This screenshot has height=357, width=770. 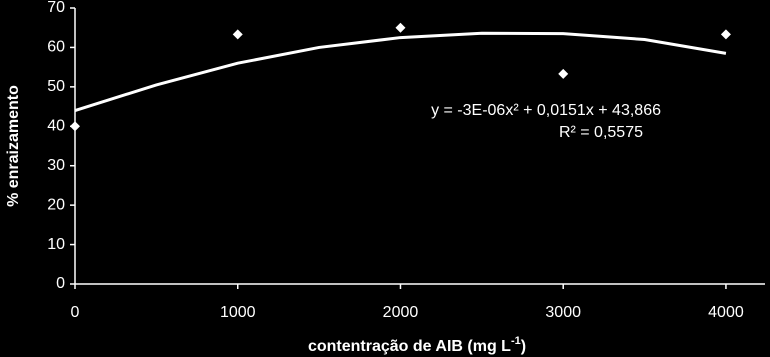 What do you see at coordinates (56, 8) in the screenshot?
I see `y-tick-label: 70` at bounding box center [56, 8].